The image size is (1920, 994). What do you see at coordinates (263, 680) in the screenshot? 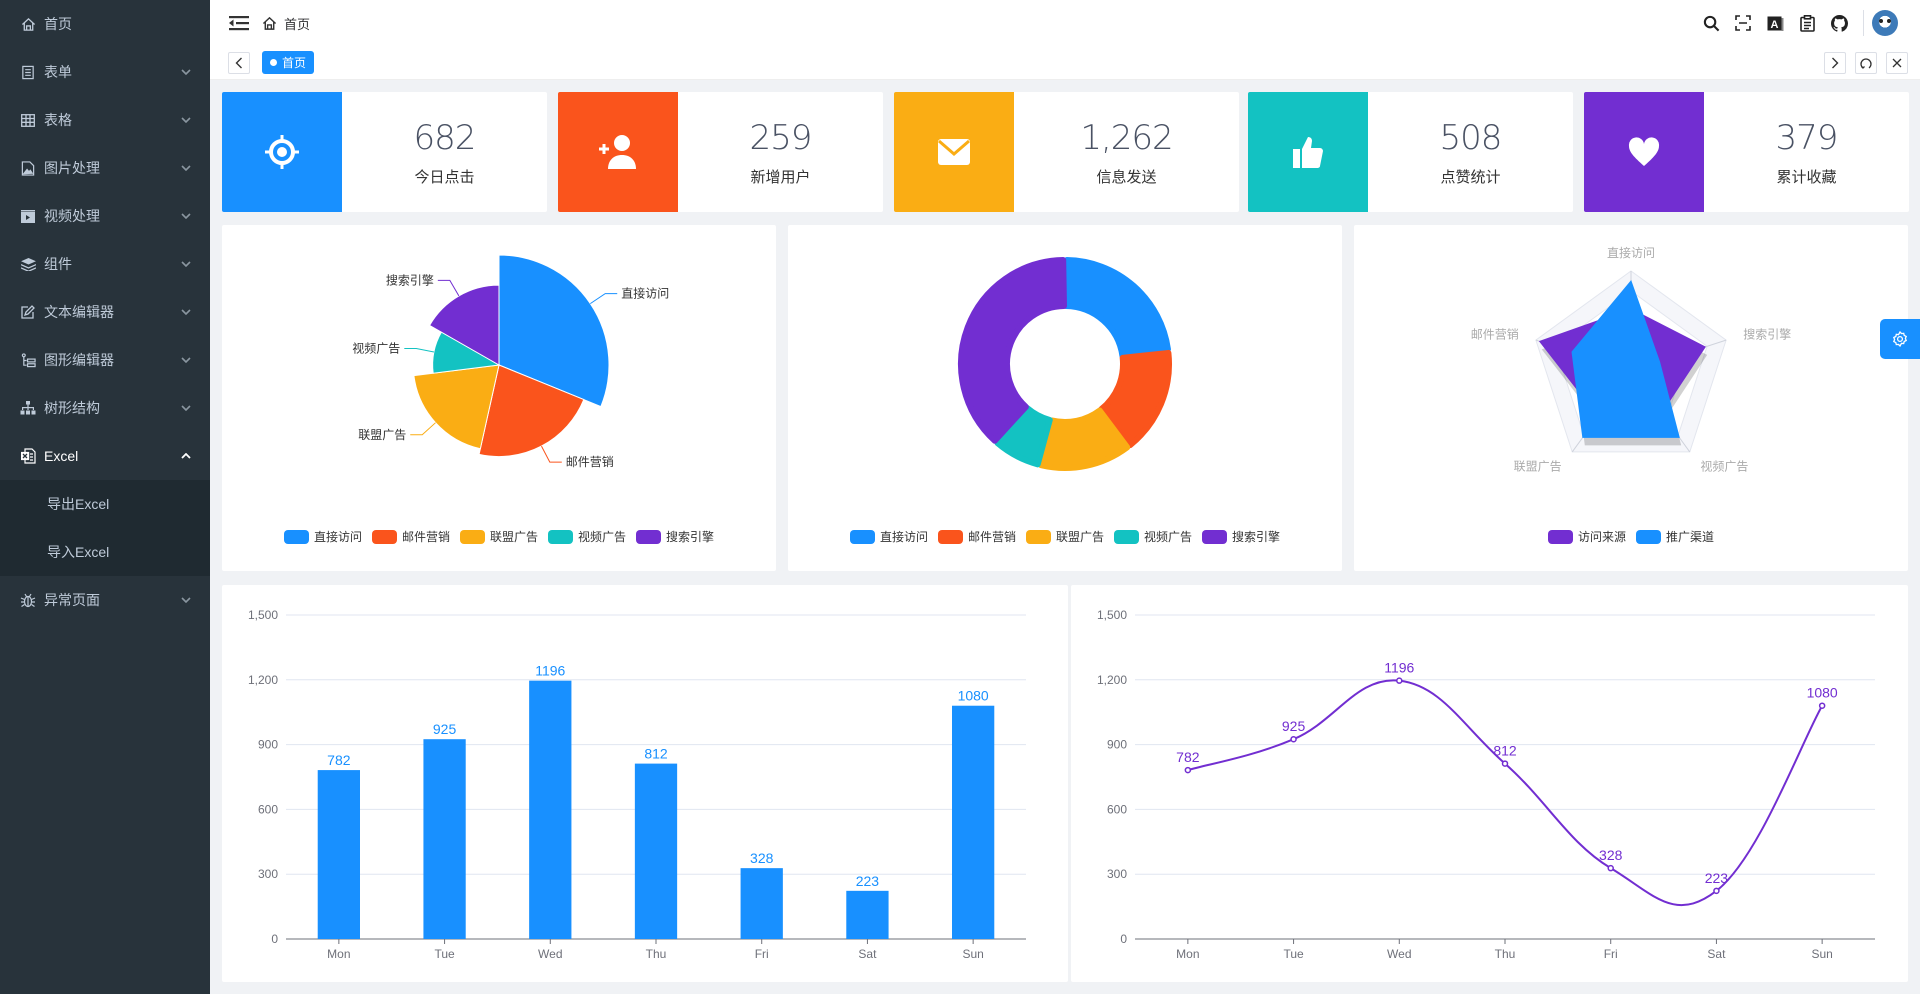
I see `y-tick-label: 1,200` at bounding box center [263, 680].